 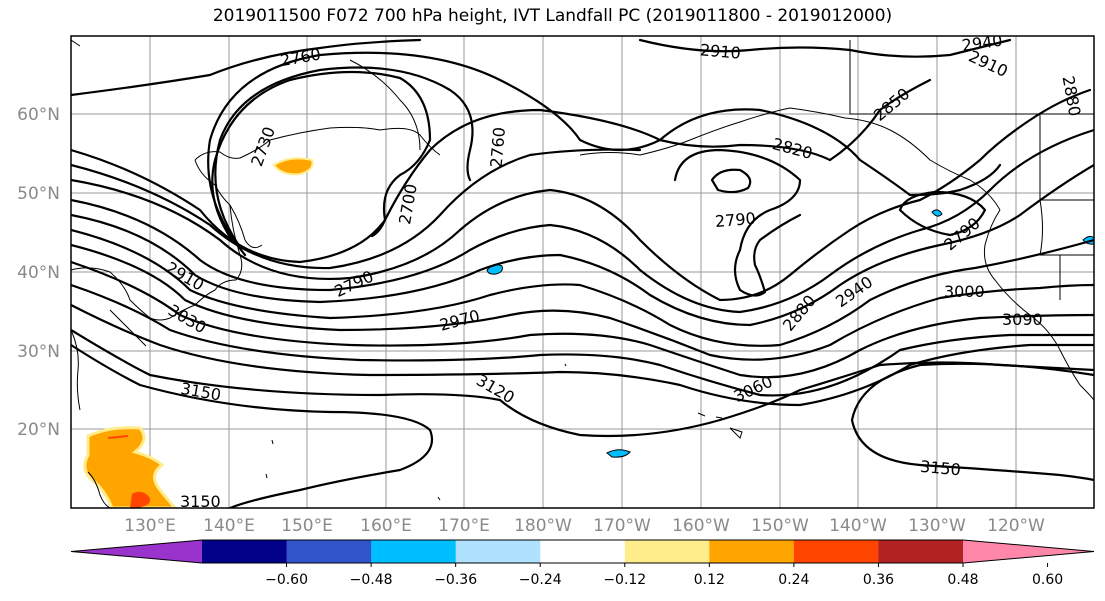 What do you see at coordinates (720, 51) in the screenshot?
I see `contour-label: 2910` at bounding box center [720, 51].